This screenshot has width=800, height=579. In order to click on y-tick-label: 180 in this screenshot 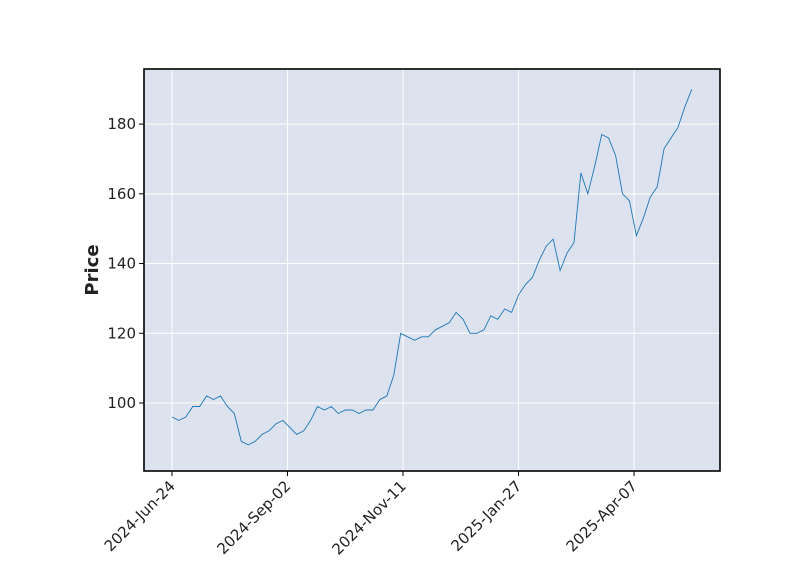, I will do `click(121, 124)`.